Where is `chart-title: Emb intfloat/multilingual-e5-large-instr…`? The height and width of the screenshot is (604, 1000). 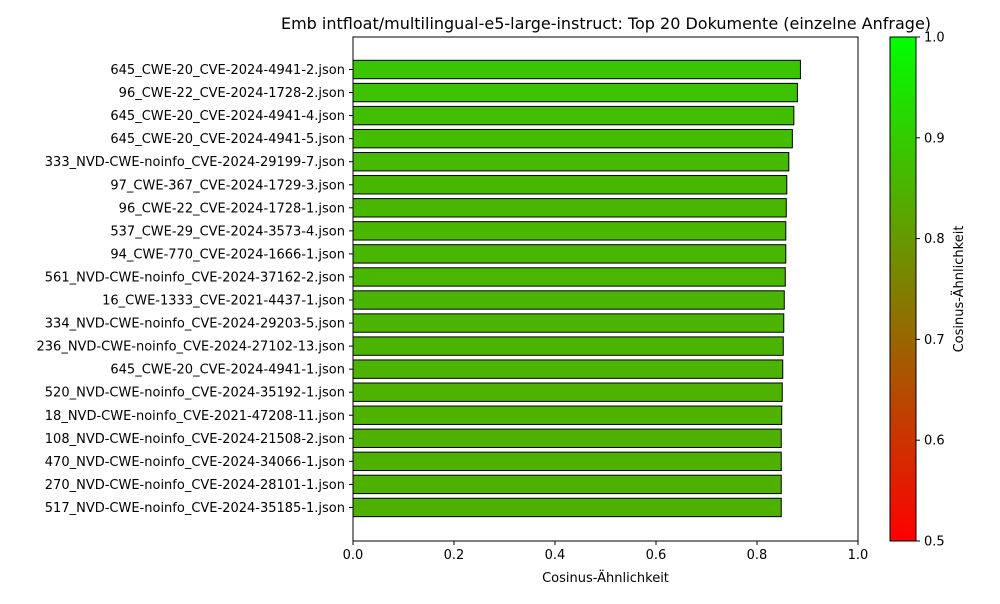
chart-title: Emb intfloat/multilingual-e5-large-instr… is located at coordinates (606, 23).